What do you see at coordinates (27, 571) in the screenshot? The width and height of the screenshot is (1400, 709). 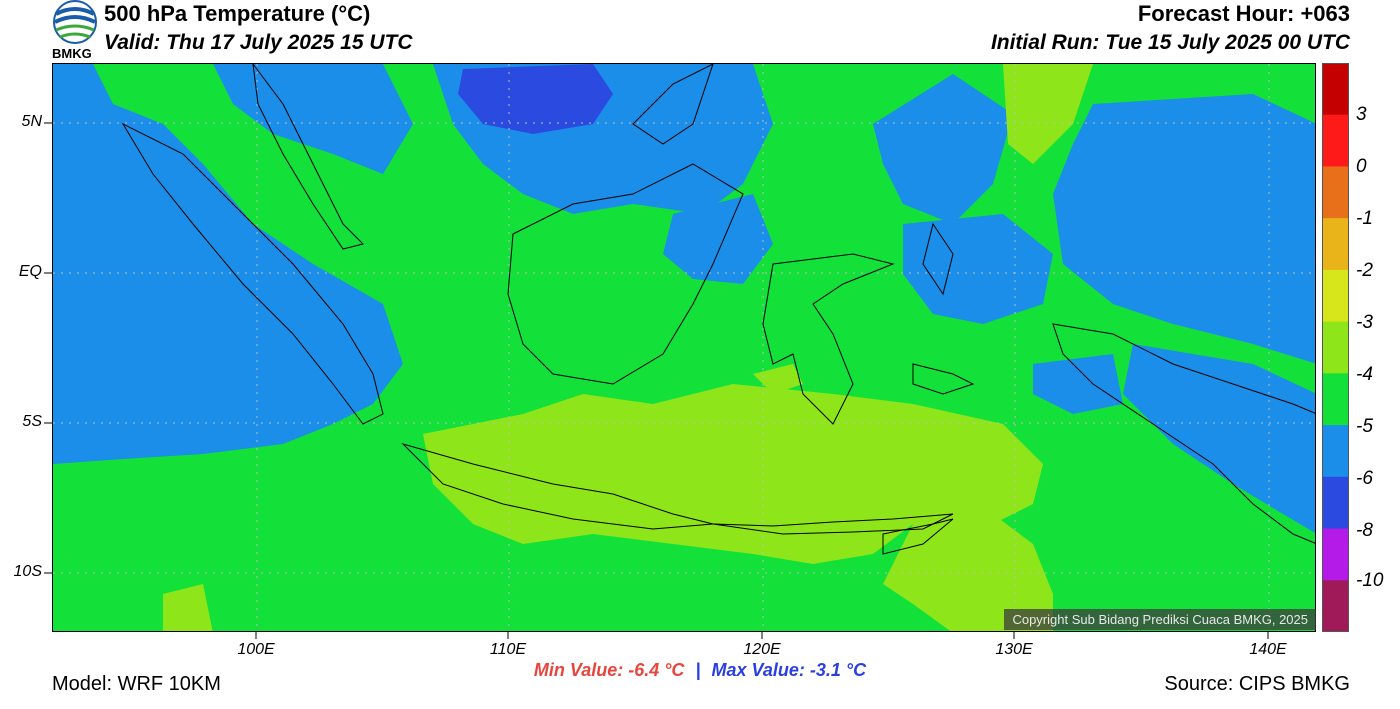 I see `lat-label-10s: 10S` at bounding box center [27, 571].